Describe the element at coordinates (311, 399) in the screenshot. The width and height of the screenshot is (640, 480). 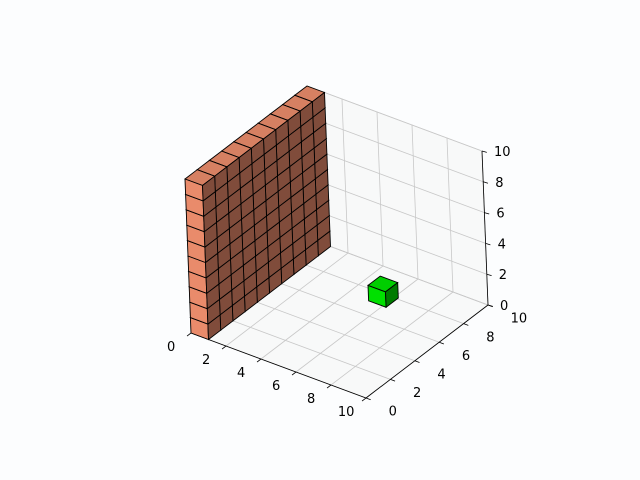
I see `x-tick-label: 8` at that location.